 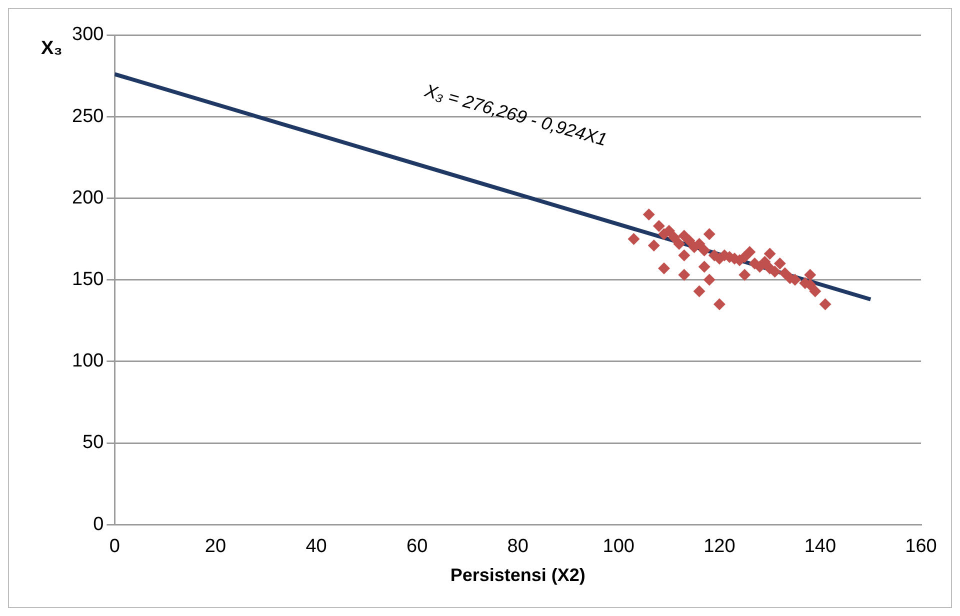 What do you see at coordinates (215, 547) in the screenshot?
I see `x-tick-label: 20` at bounding box center [215, 547].